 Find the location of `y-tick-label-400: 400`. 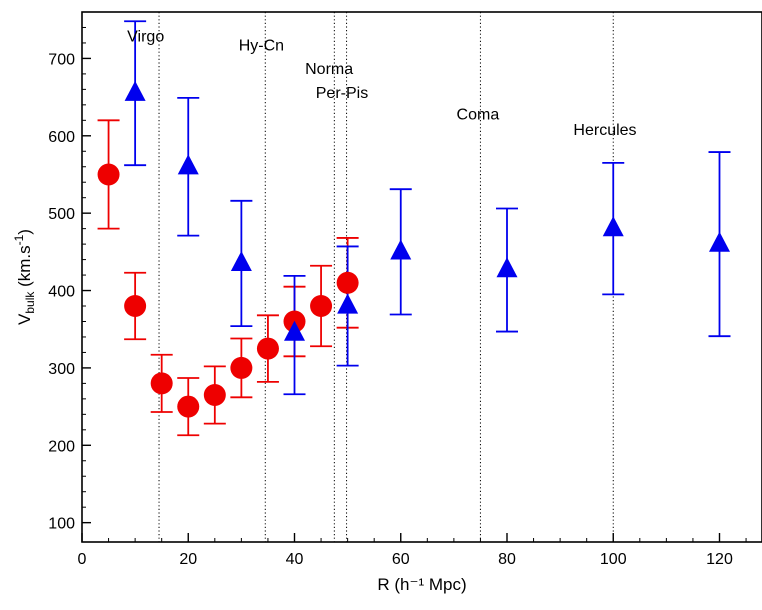

y-tick-label-400: 400 is located at coordinates (61, 292).